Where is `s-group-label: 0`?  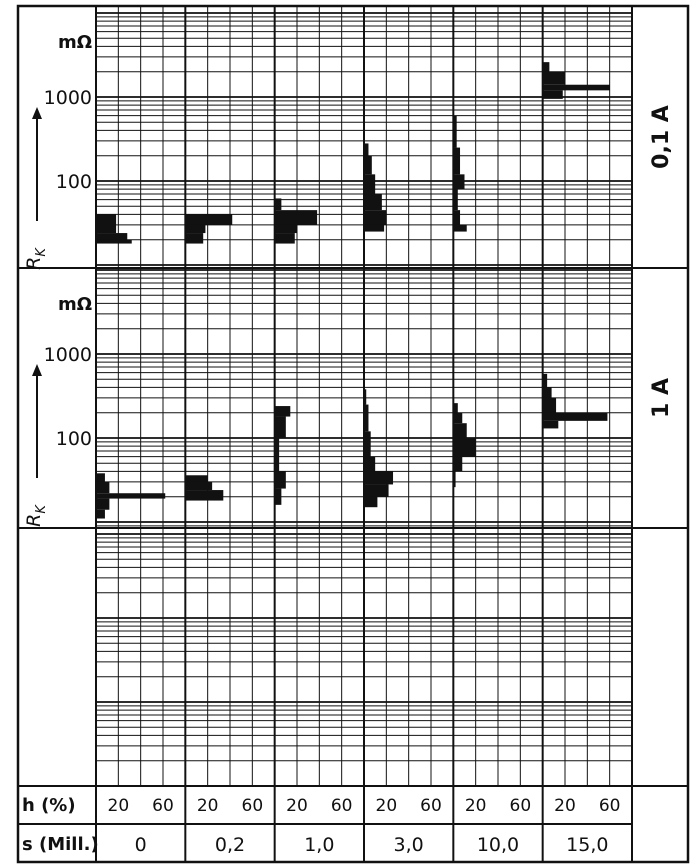
s-group-label: 0 is located at coordinates (141, 845).